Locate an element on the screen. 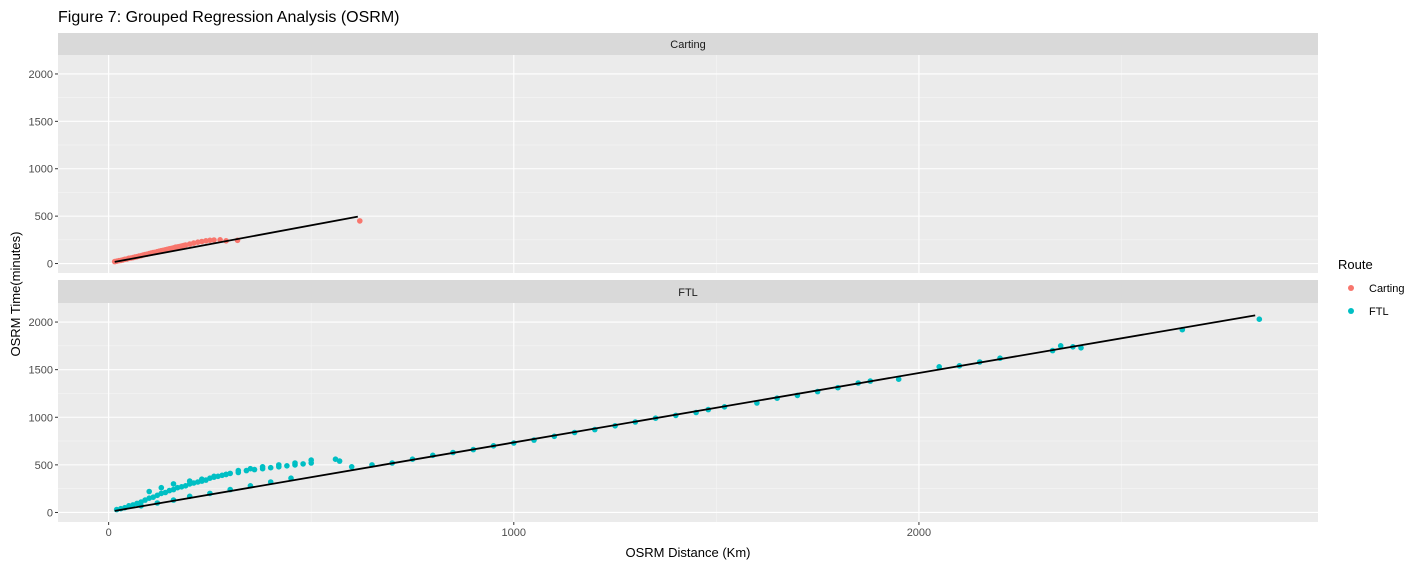 Image resolution: width=1423 pixels, height=567 pixels. x-axis-title: OSRM Distance (Km) is located at coordinates (688, 552).